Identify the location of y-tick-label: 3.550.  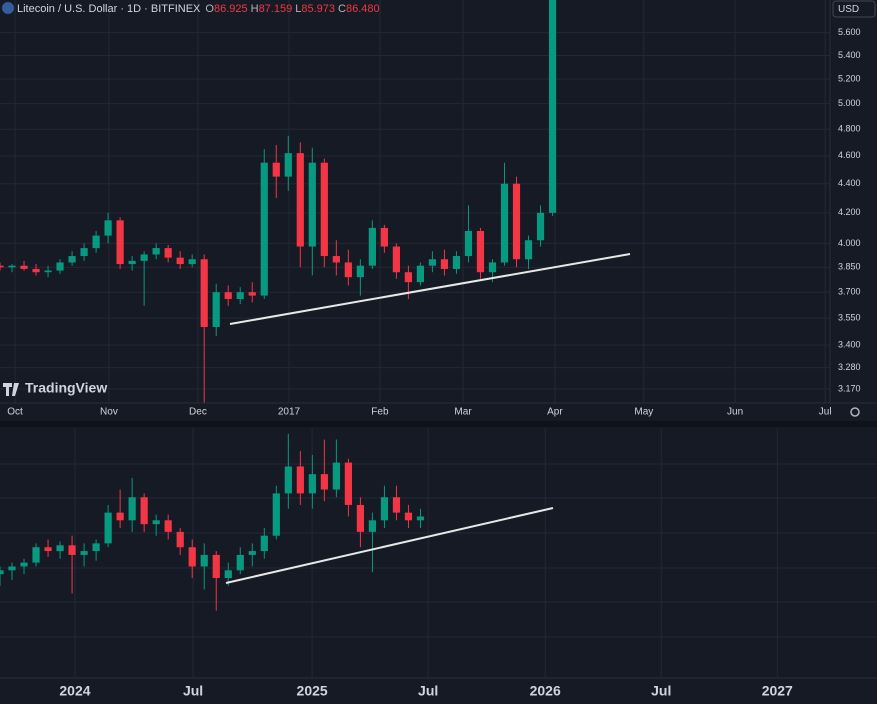
(849, 317).